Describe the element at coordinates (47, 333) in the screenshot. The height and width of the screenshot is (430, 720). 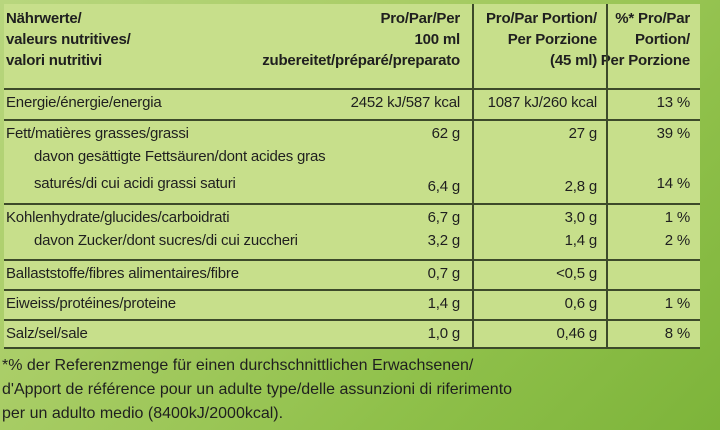
I see `salt-label: Salz/sel/sale` at that location.